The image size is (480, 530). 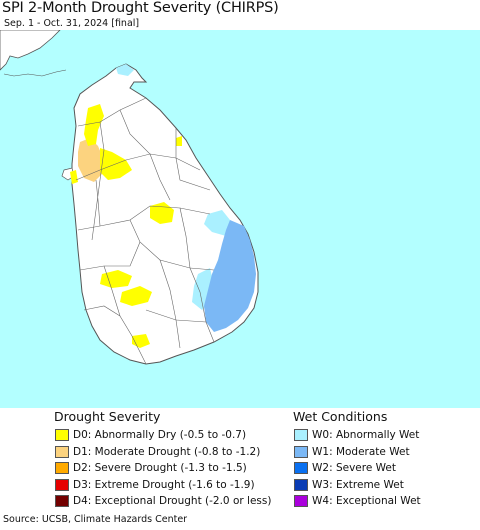 I want to click on drought-d0-coast, so click(x=74, y=177).